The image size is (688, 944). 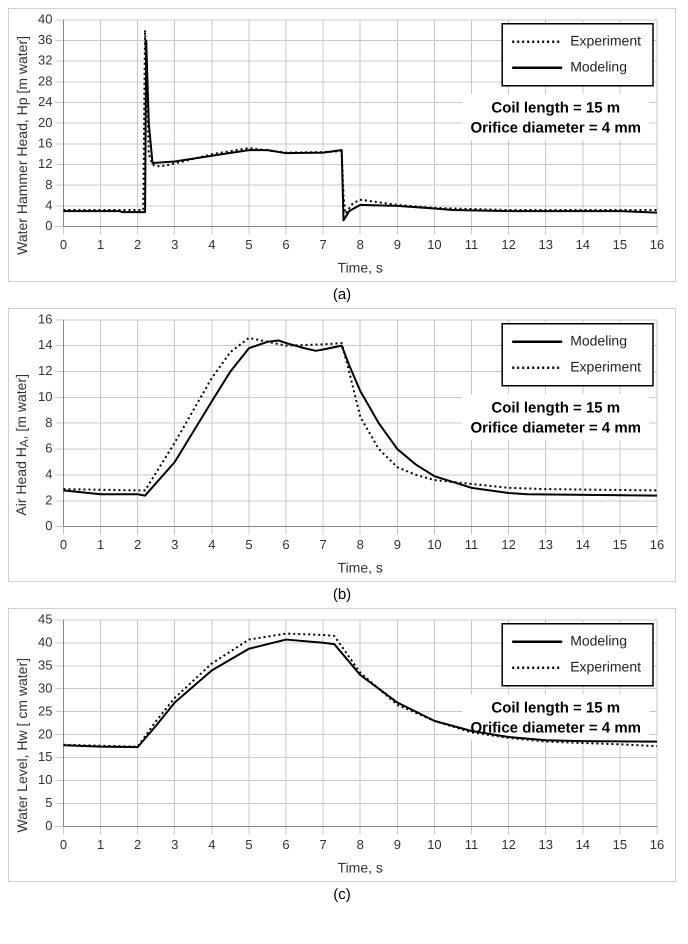 I want to click on y-tick-label: 25, so click(x=45, y=710).